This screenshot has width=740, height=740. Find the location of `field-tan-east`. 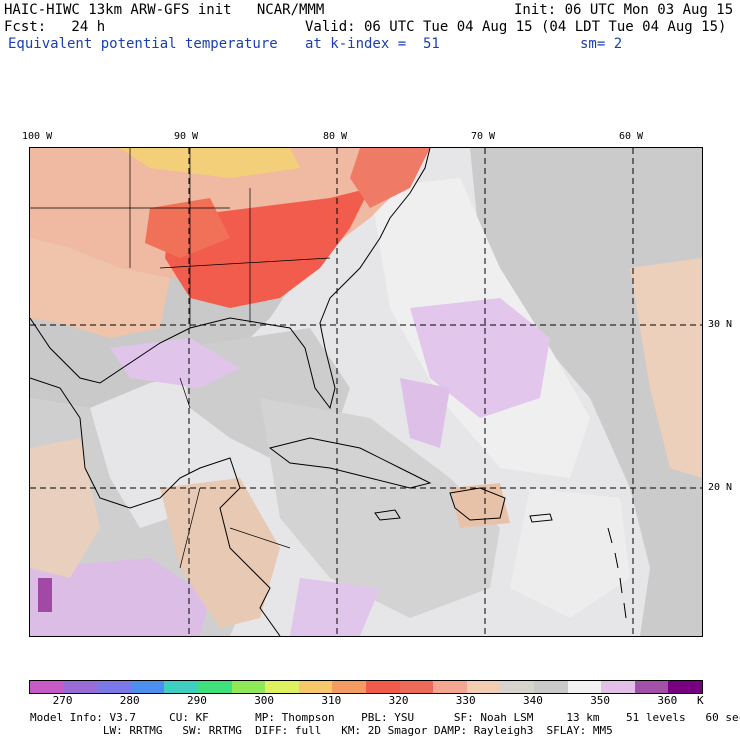

field-tan-east is located at coordinates (666, 368).